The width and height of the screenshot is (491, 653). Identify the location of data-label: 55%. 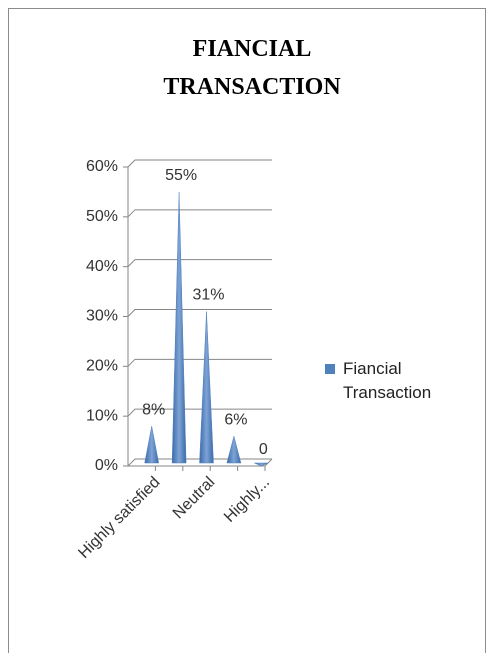
(181, 175).